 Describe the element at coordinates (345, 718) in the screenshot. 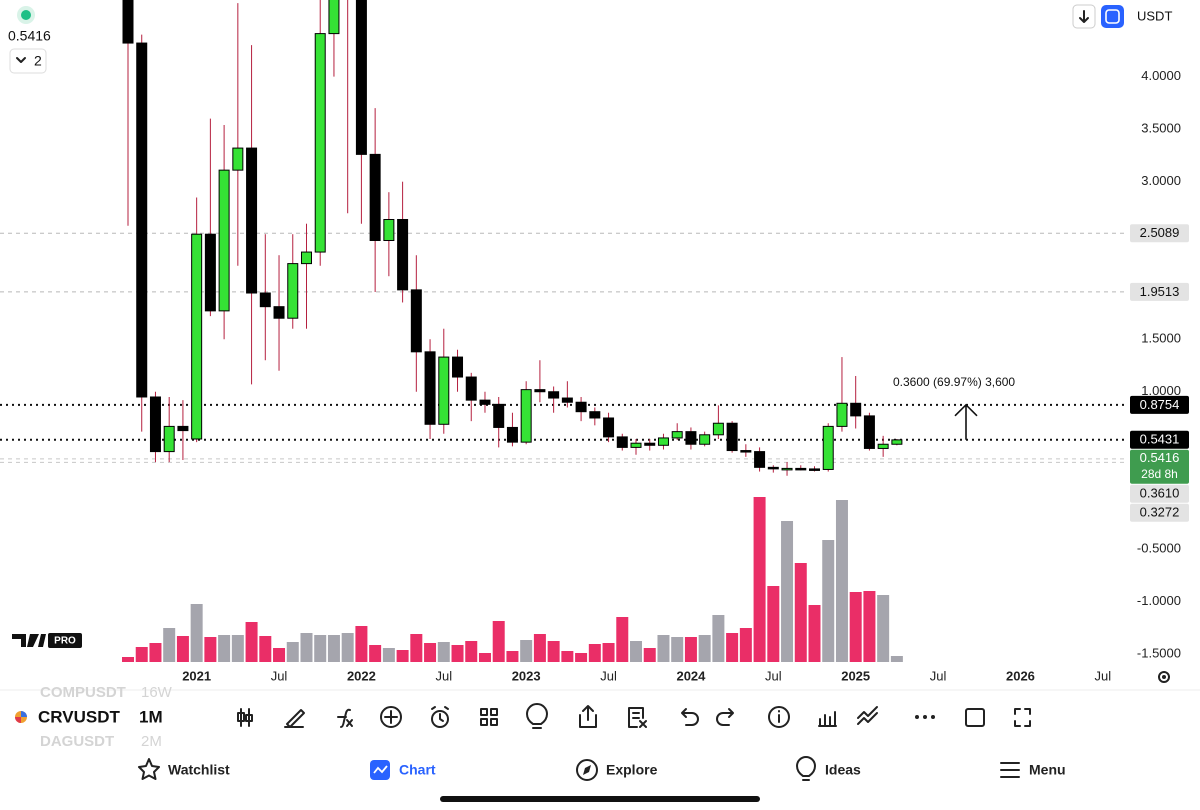

I see `fx-icon` at that location.